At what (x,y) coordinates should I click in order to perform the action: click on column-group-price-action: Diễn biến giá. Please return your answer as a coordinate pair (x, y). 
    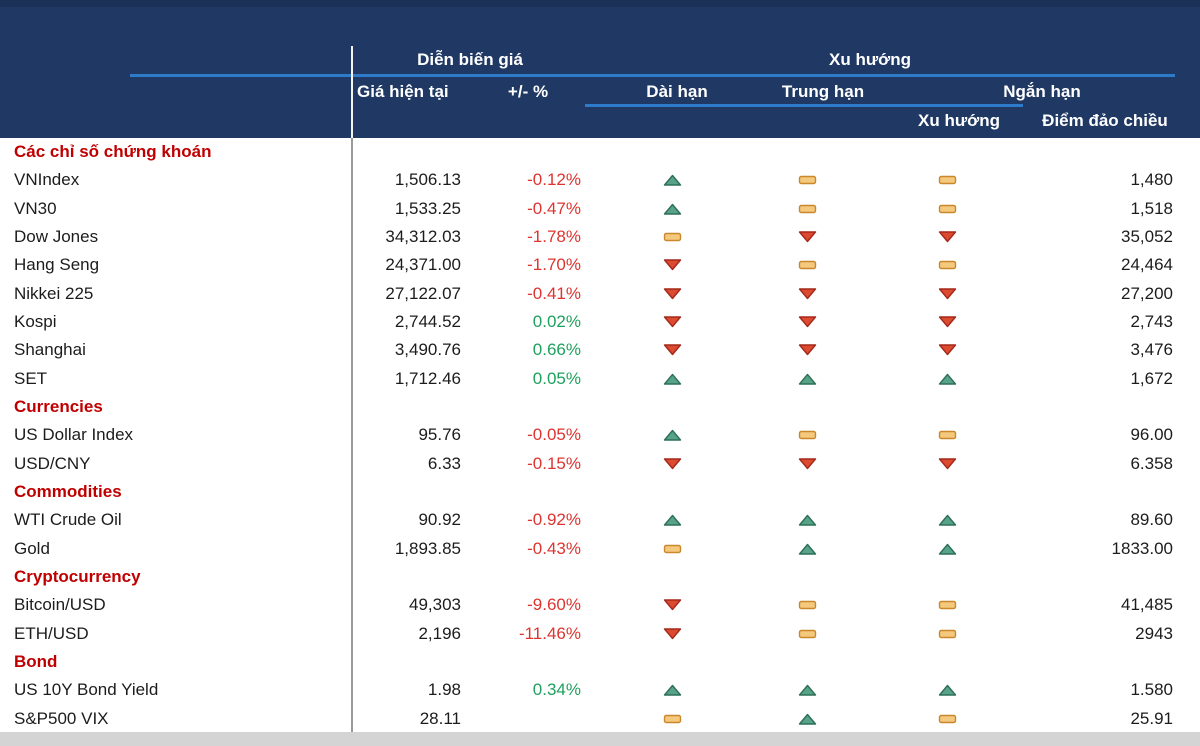
    Looking at the image, I should click on (470, 59).